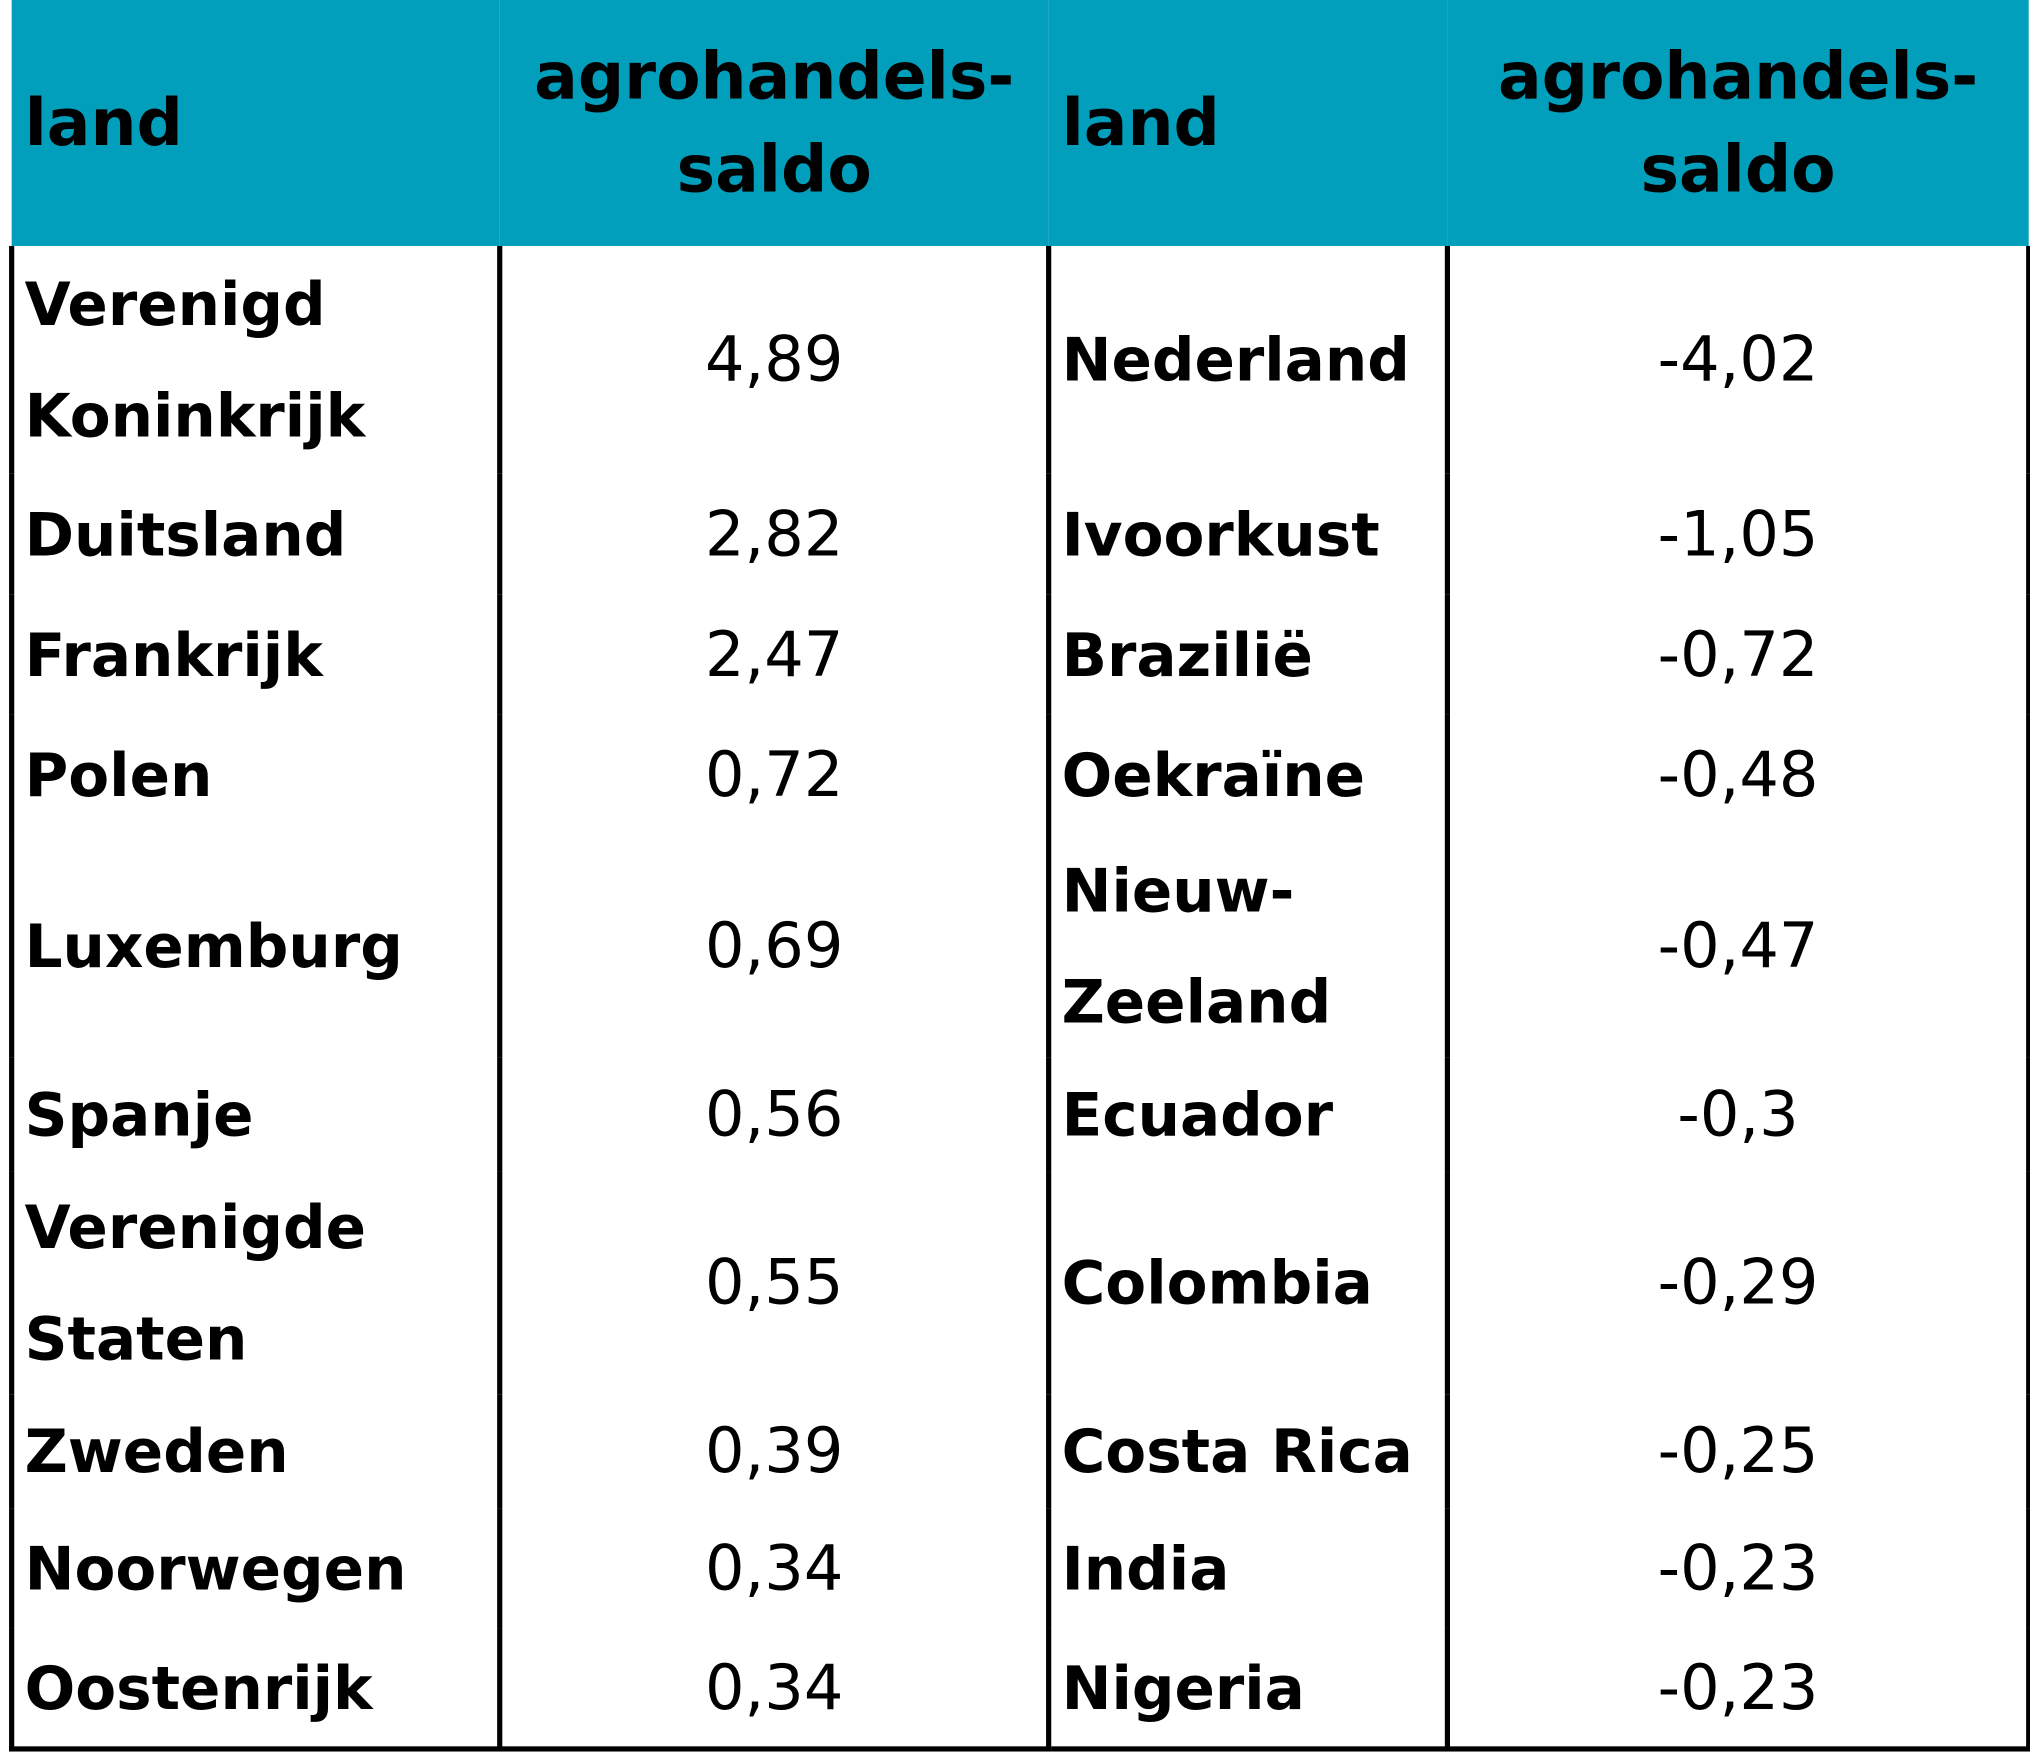 The width and height of the screenshot is (2030, 1758). Describe the element at coordinates (256, 774) in the screenshot. I see `country-cell-left: Polen` at that location.